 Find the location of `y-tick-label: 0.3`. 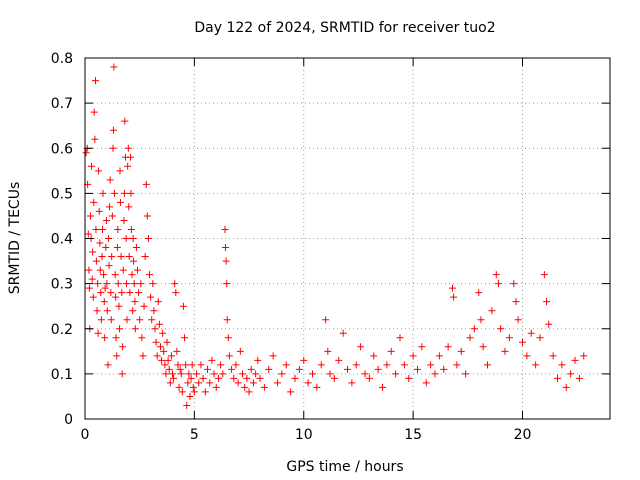

y-tick-label: 0.3 is located at coordinates (62, 285).